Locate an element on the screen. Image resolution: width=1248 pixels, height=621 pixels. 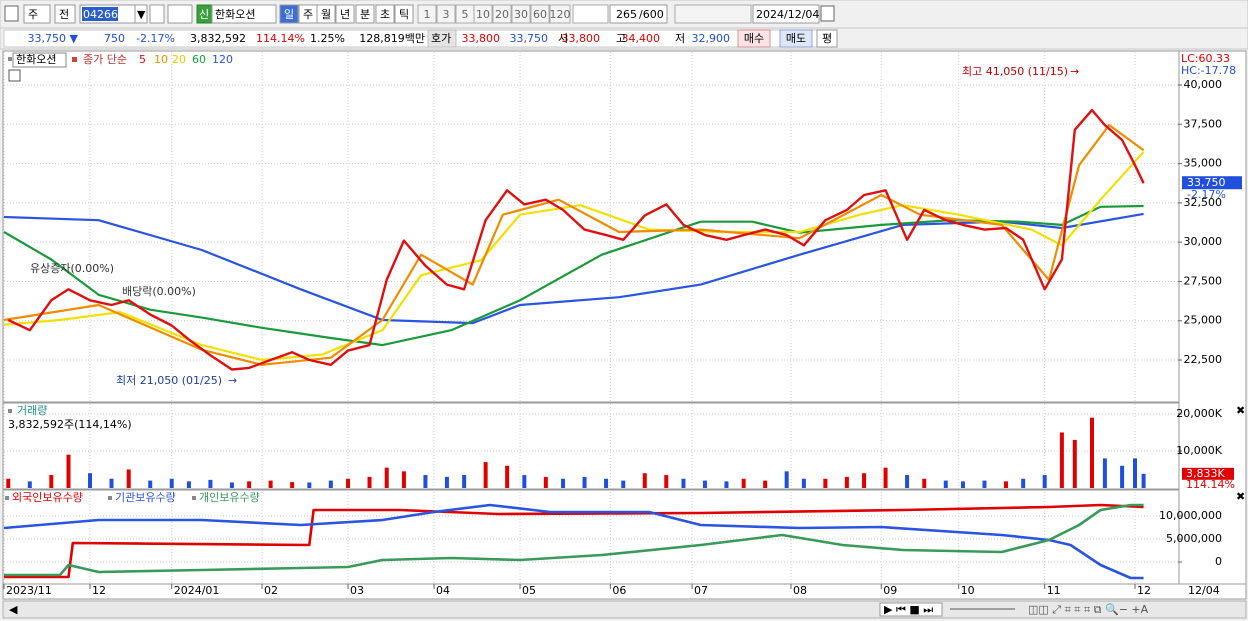
y-tick-label: 30,000 is located at coordinates (1203, 241).